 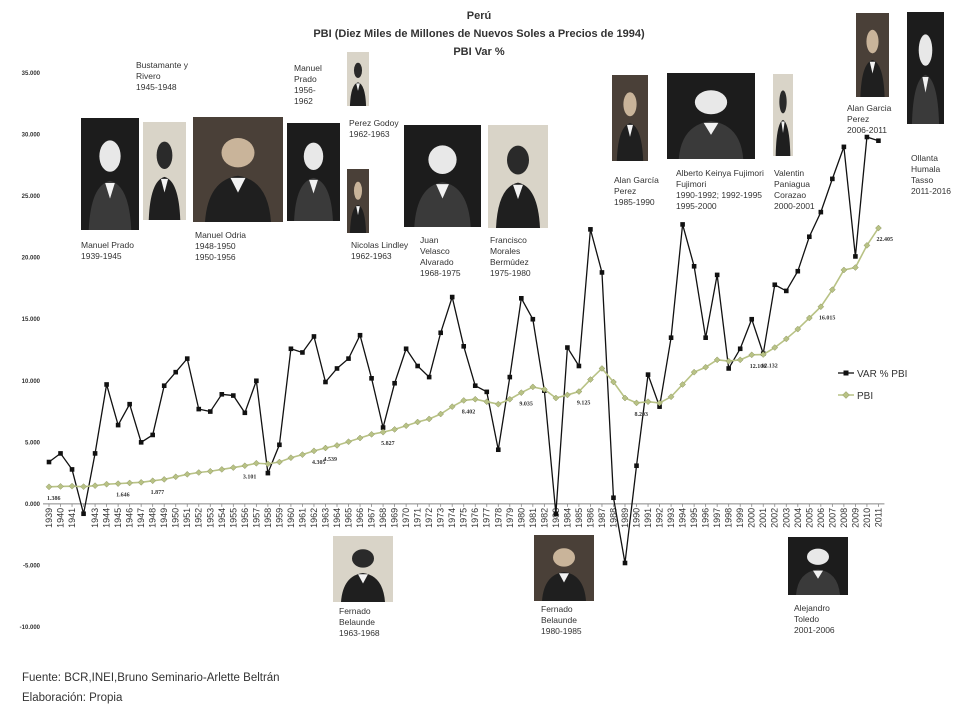 What do you see at coordinates (210, 518) in the screenshot?
I see `x-tick-label: 1953` at bounding box center [210, 518].